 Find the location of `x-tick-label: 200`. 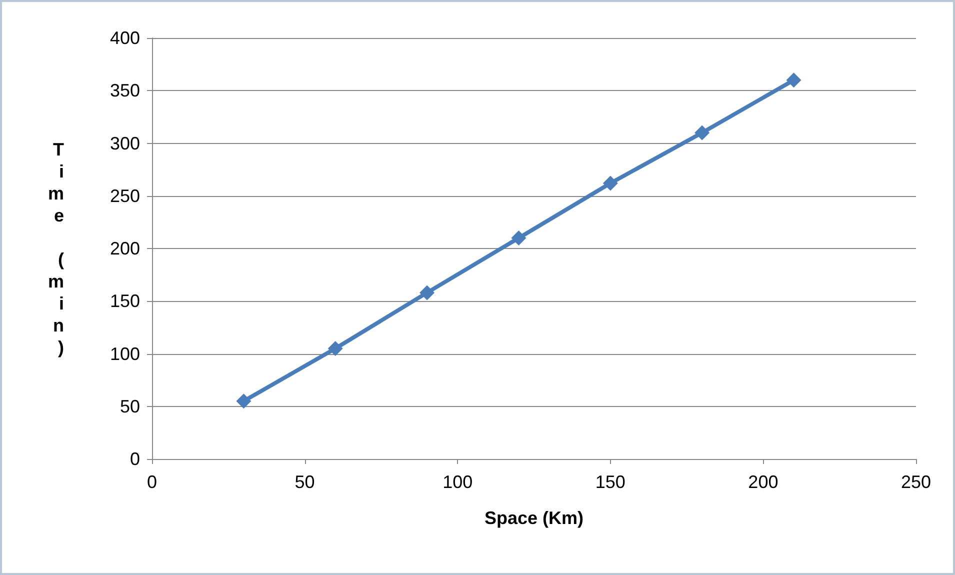

x-tick-label: 200 is located at coordinates (763, 482).